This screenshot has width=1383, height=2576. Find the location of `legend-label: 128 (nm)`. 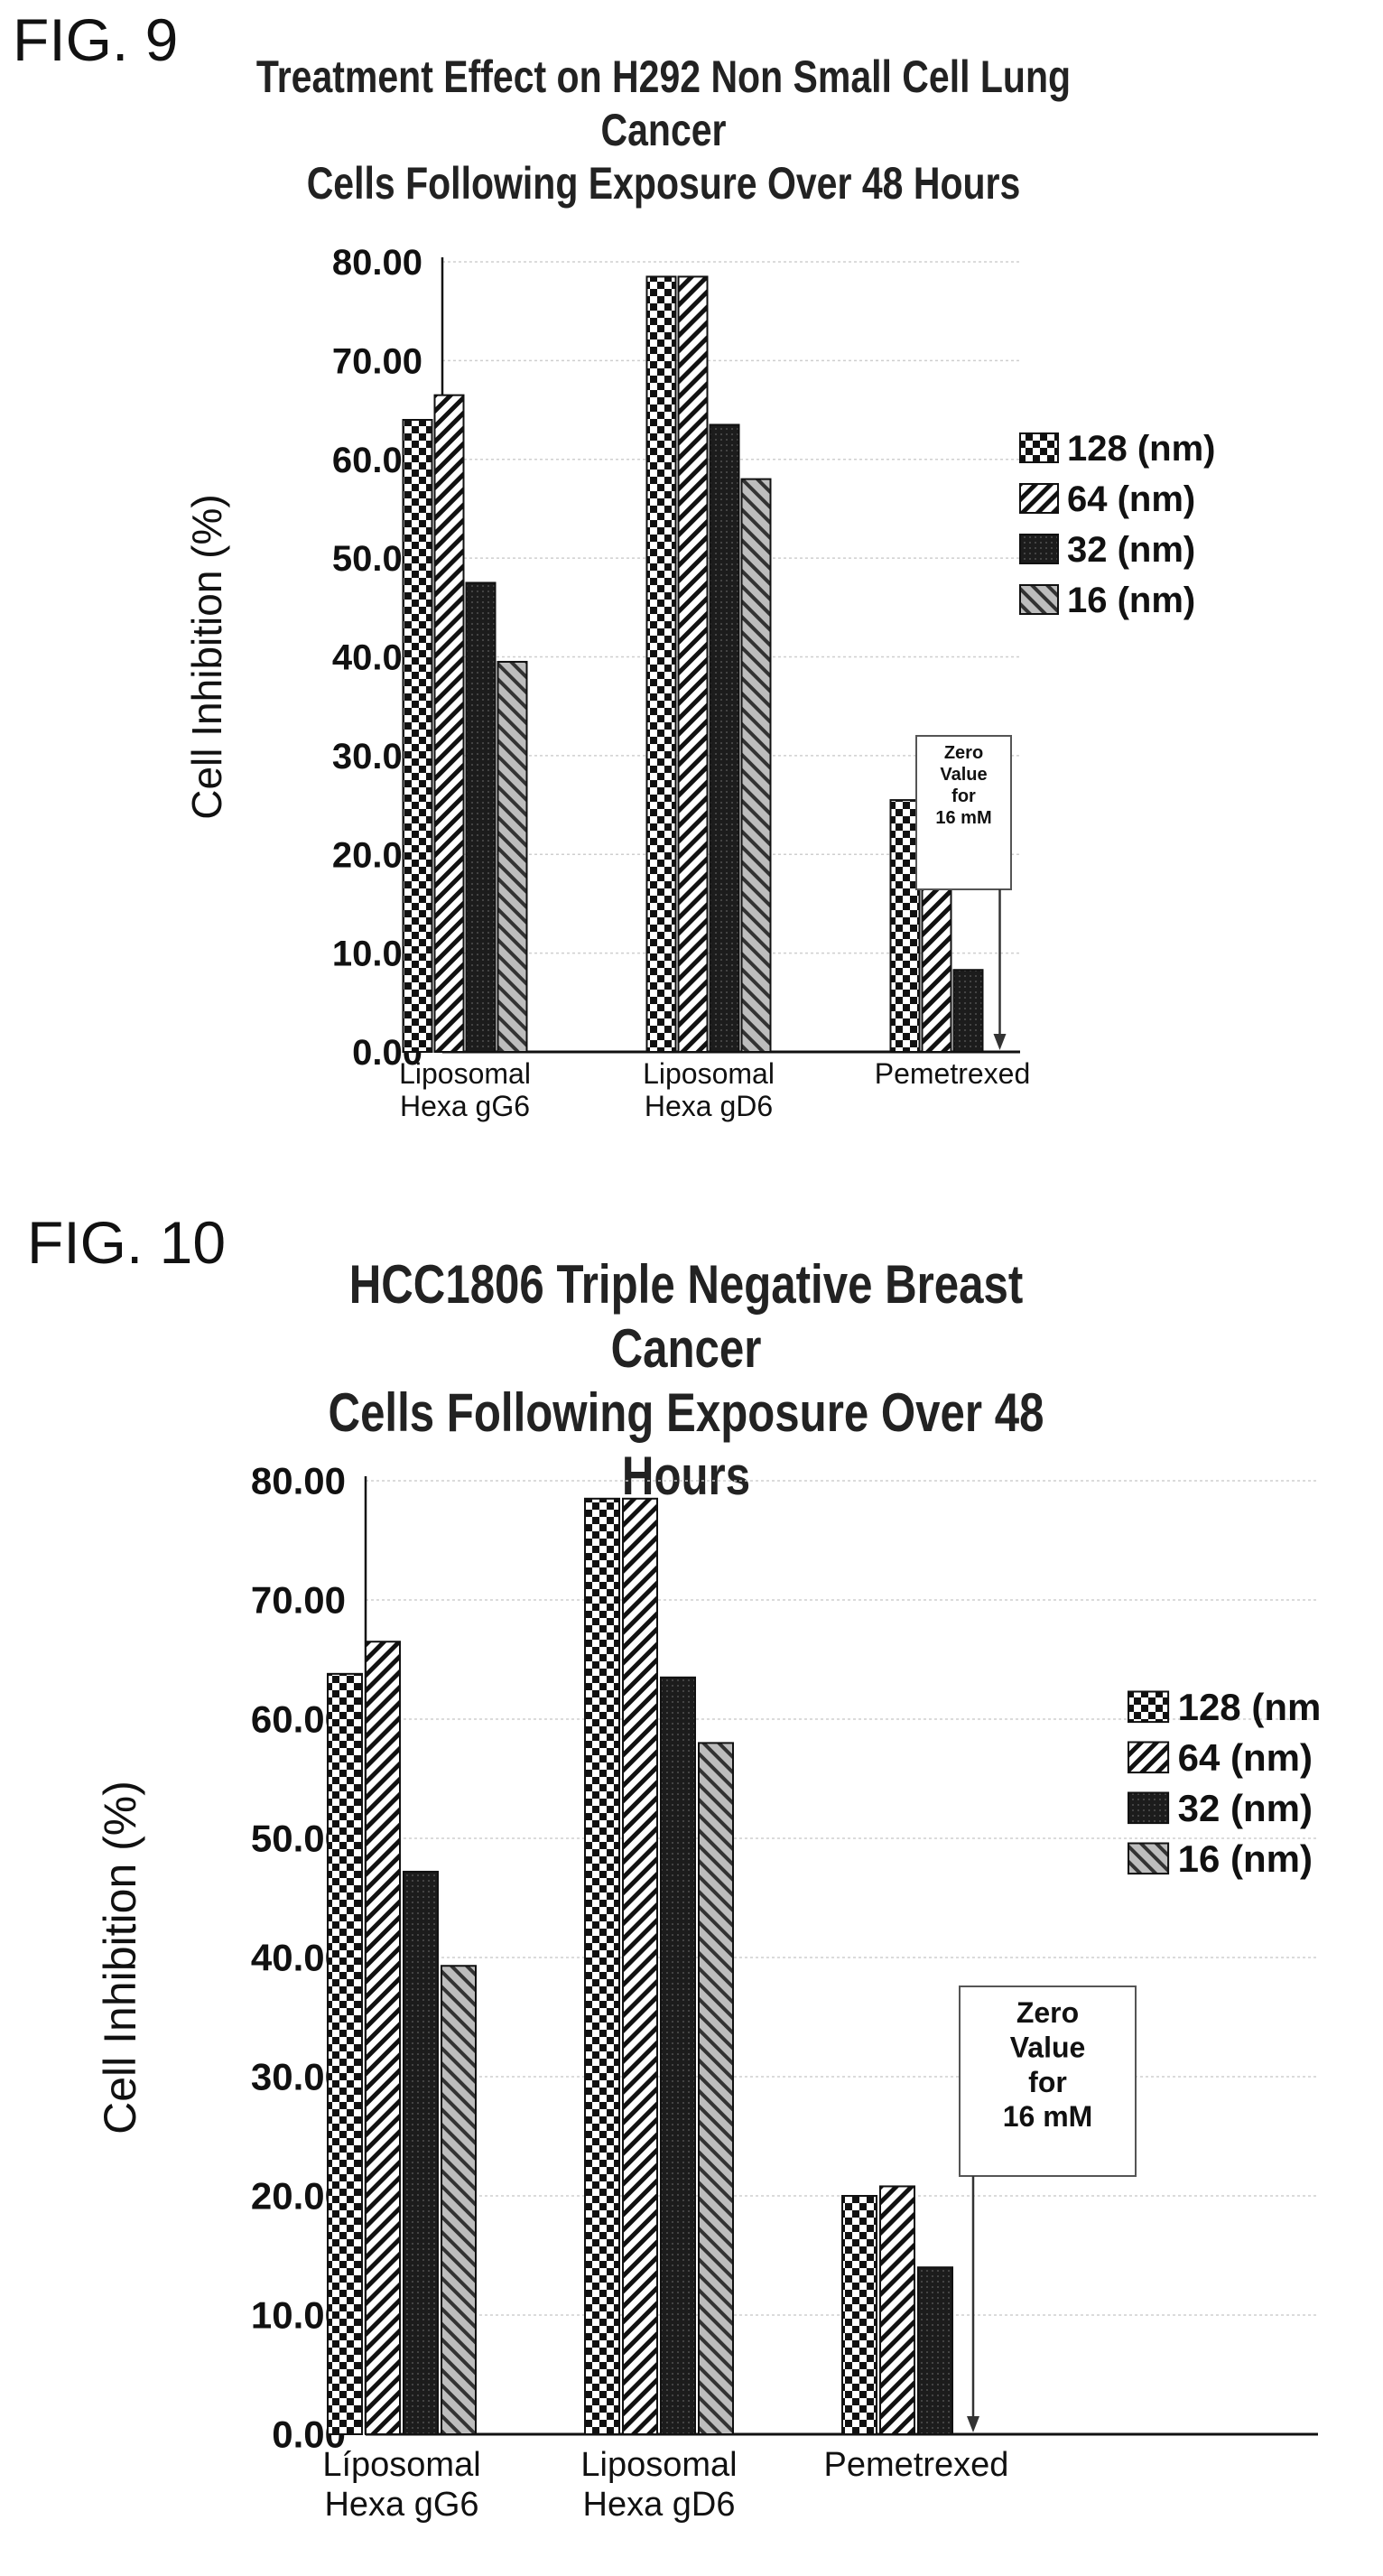

legend-label: 128 (nm) is located at coordinates (1141, 449).